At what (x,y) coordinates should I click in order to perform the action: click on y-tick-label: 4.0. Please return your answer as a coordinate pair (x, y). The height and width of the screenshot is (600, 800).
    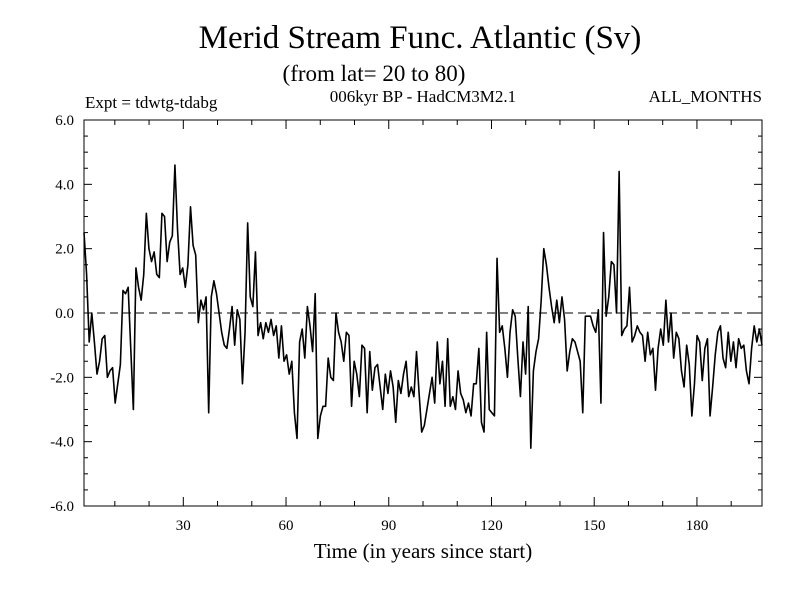
    Looking at the image, I should click on (64, 185).